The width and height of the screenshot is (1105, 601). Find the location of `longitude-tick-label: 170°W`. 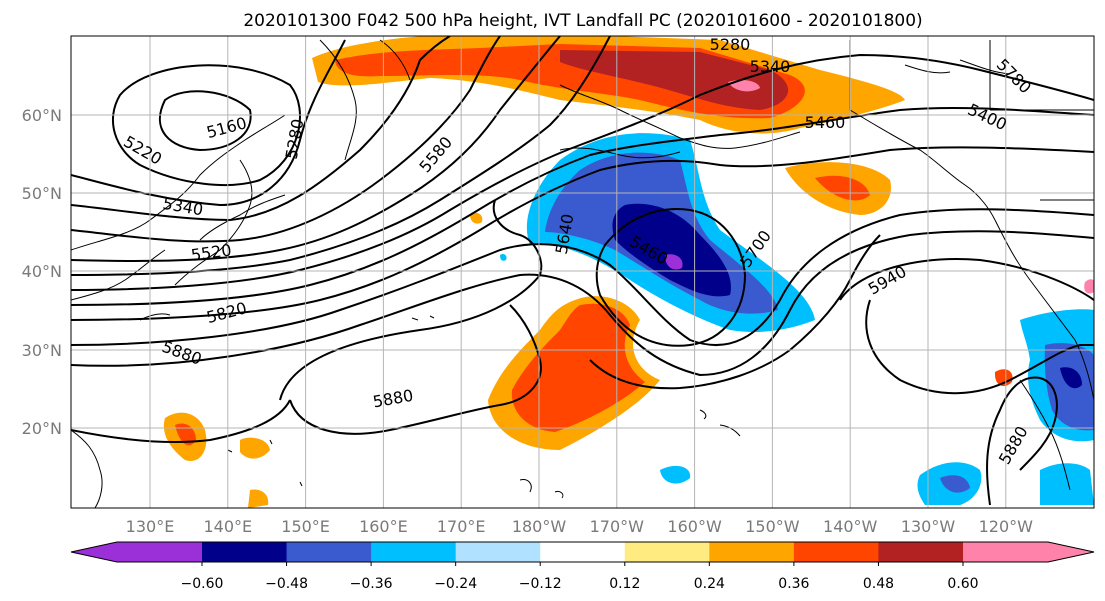

longitude-tick-label: 170°W is located at coordinates (617, 526).